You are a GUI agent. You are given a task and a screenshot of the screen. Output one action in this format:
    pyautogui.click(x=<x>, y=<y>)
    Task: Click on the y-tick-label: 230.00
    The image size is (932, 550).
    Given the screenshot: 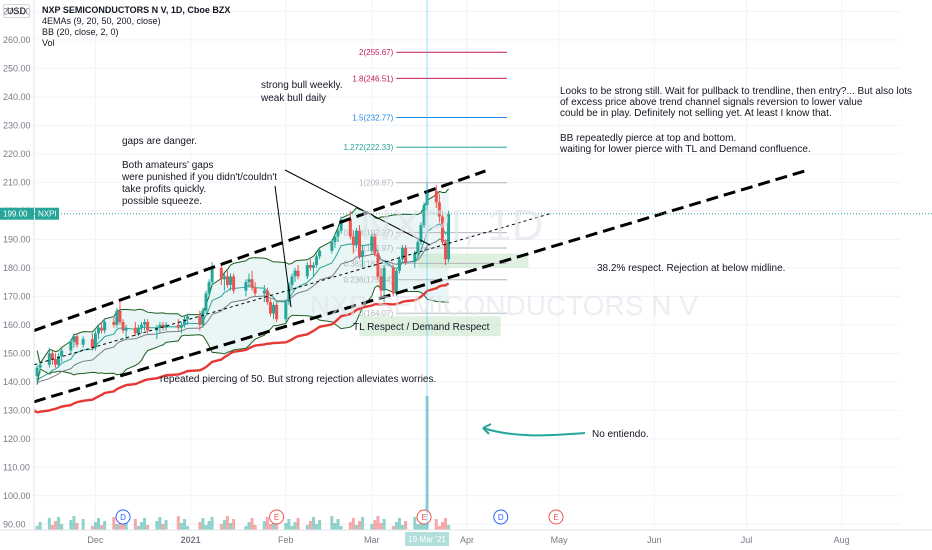 What is the action you would take?
    pyautogui.click(x=17, y=125)
    